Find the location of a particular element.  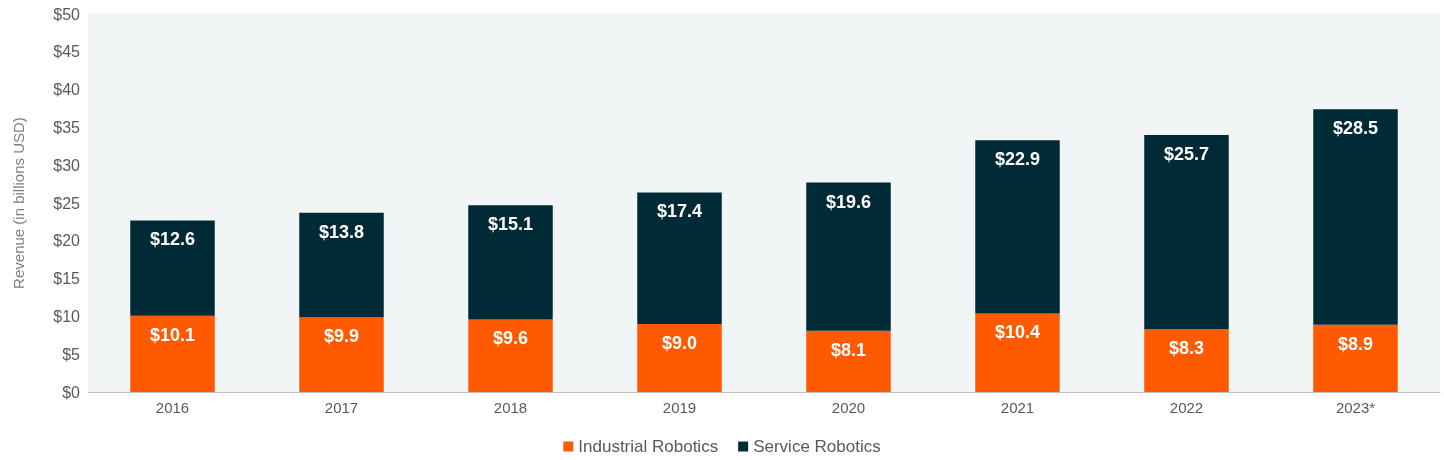

data-label: $28.5 is located at coordinates (1355, 128).